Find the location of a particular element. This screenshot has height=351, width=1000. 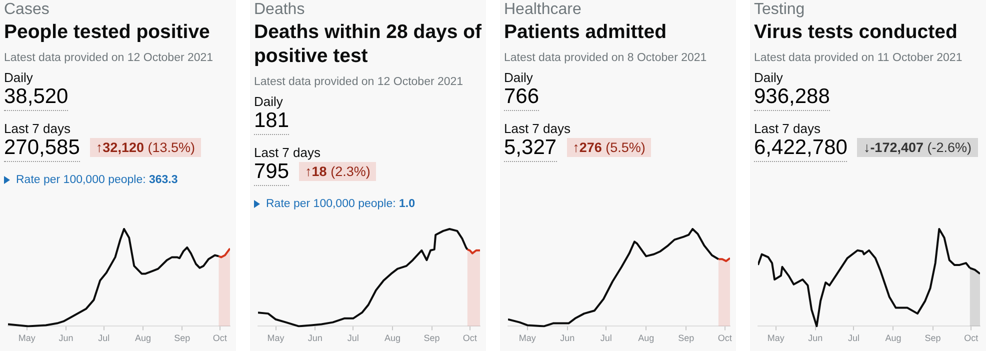

text: ↑276 (5.5%) is located at coordinates (609, 147).